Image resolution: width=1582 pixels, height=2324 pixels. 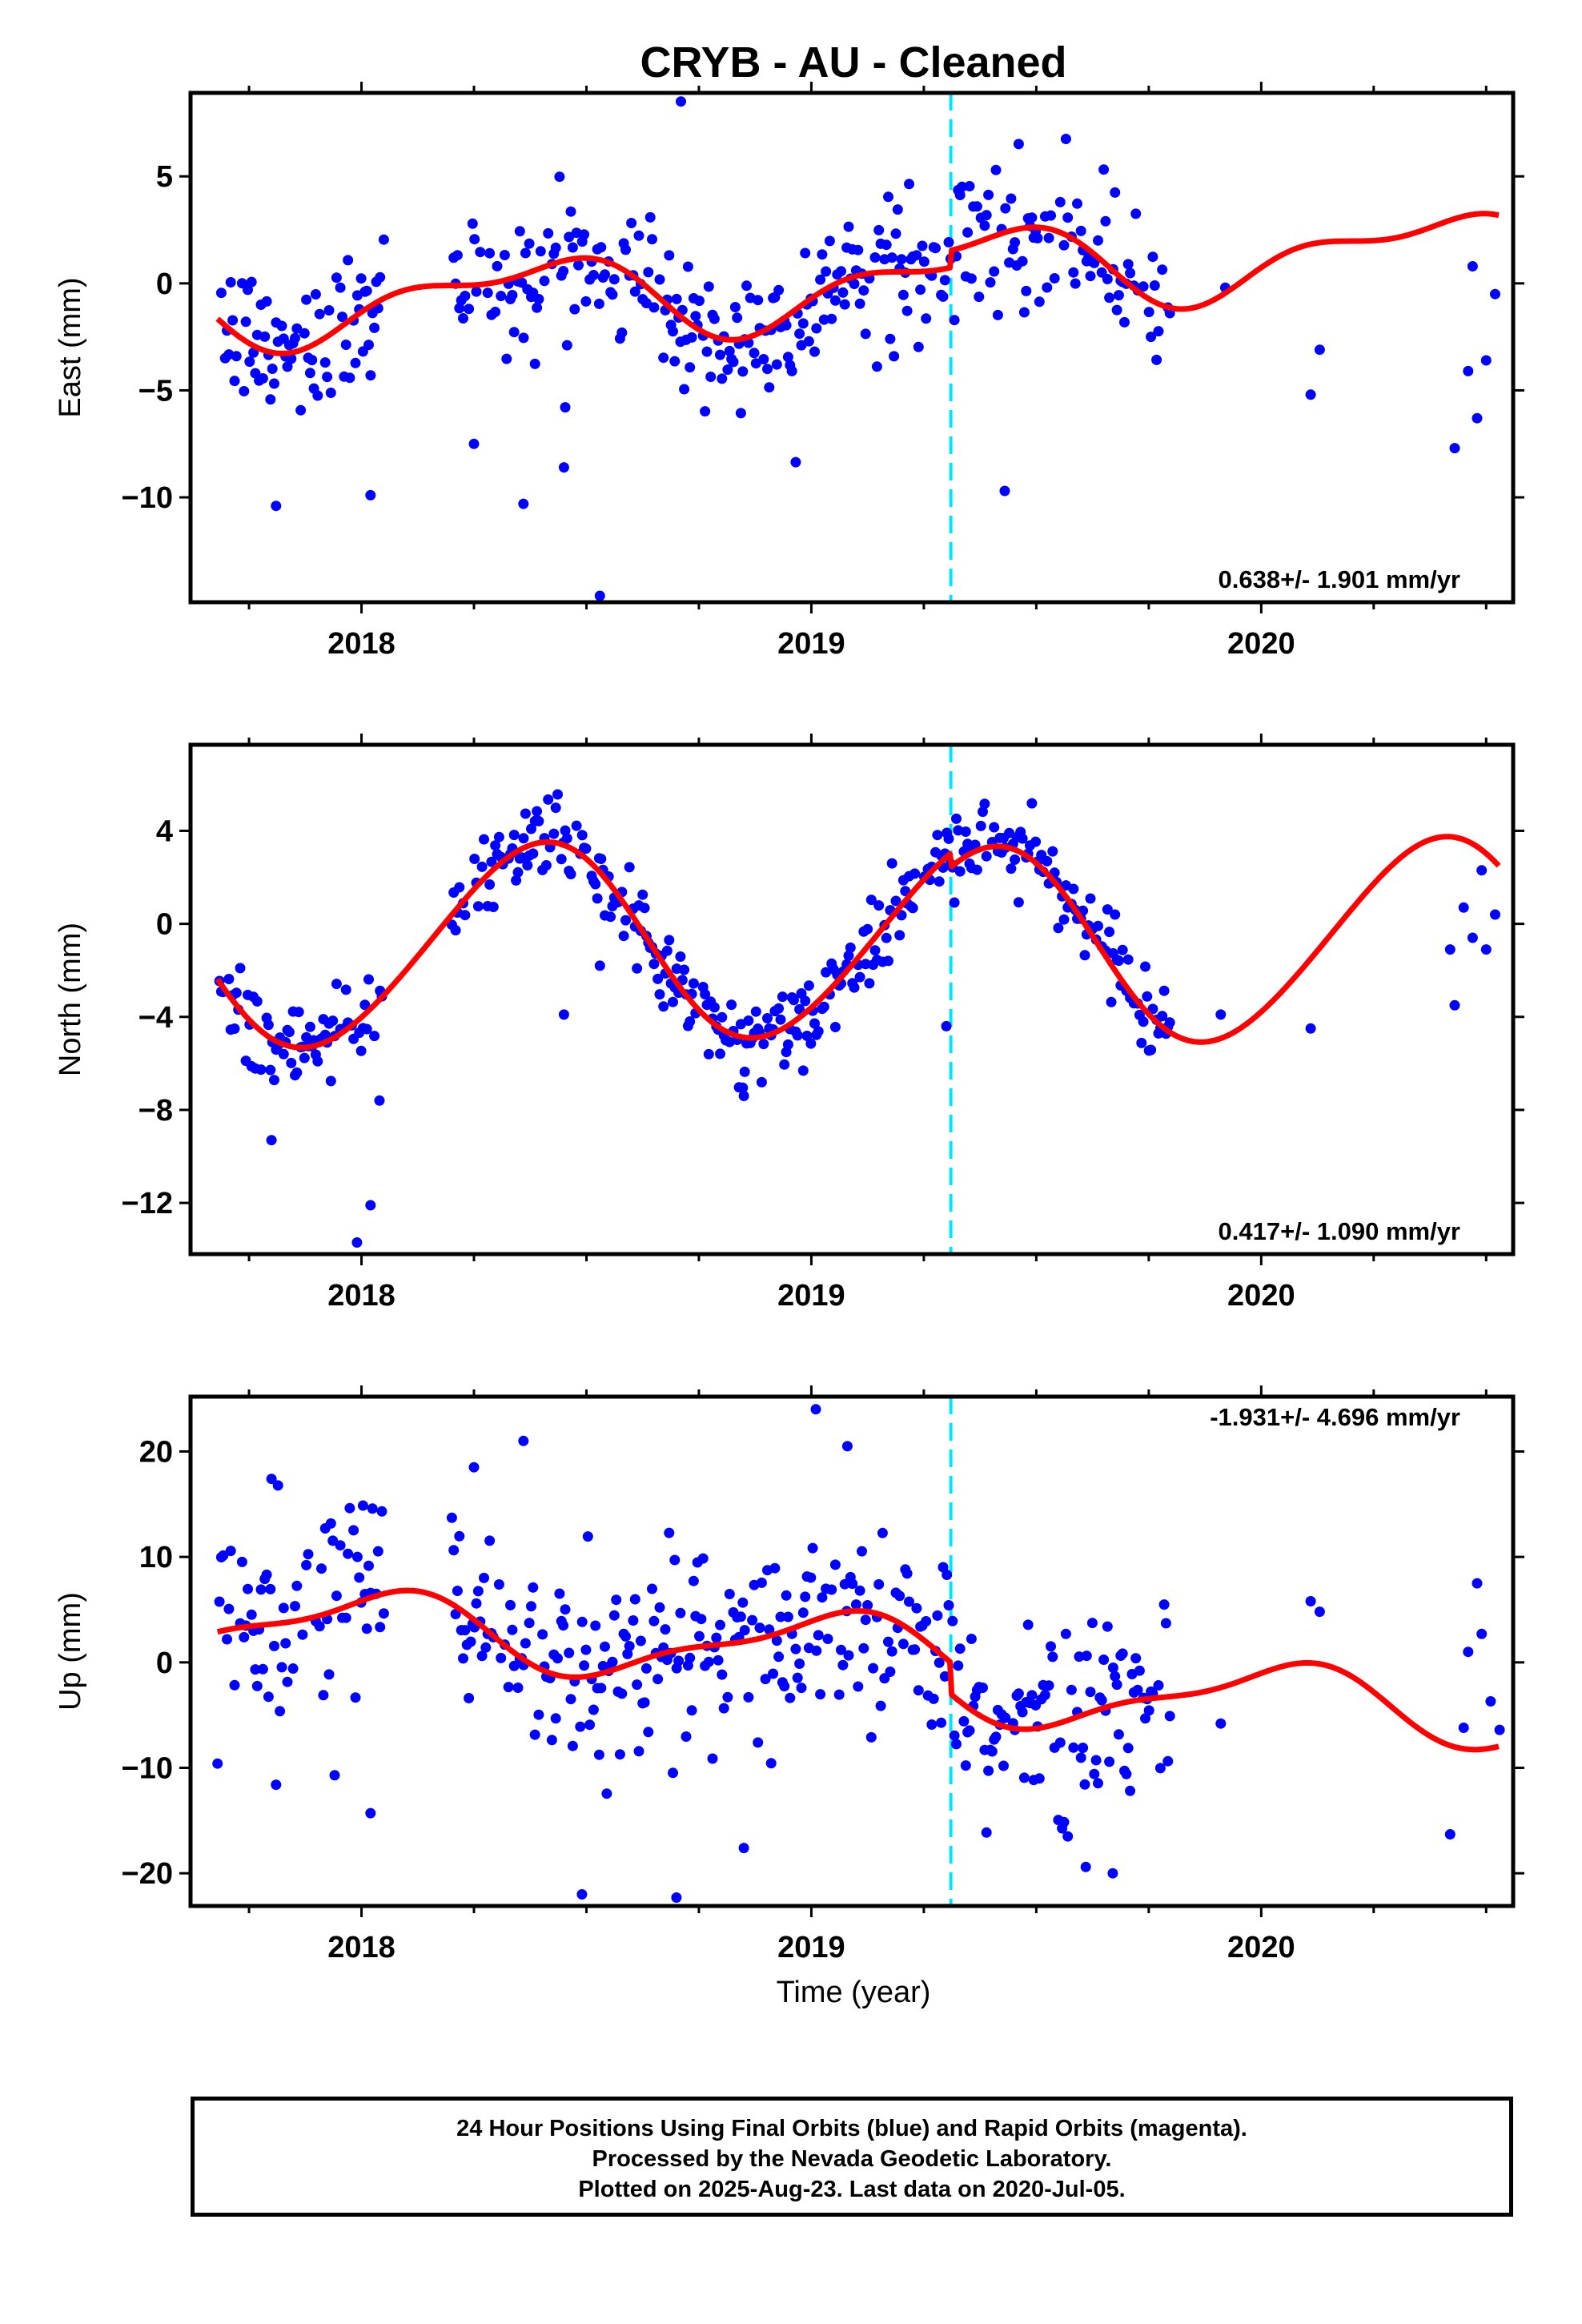 What do you see at coordinates (156, 1452) in the screenshot?
I see `y-tick-label: 20` at bounding box center [156, 1452].